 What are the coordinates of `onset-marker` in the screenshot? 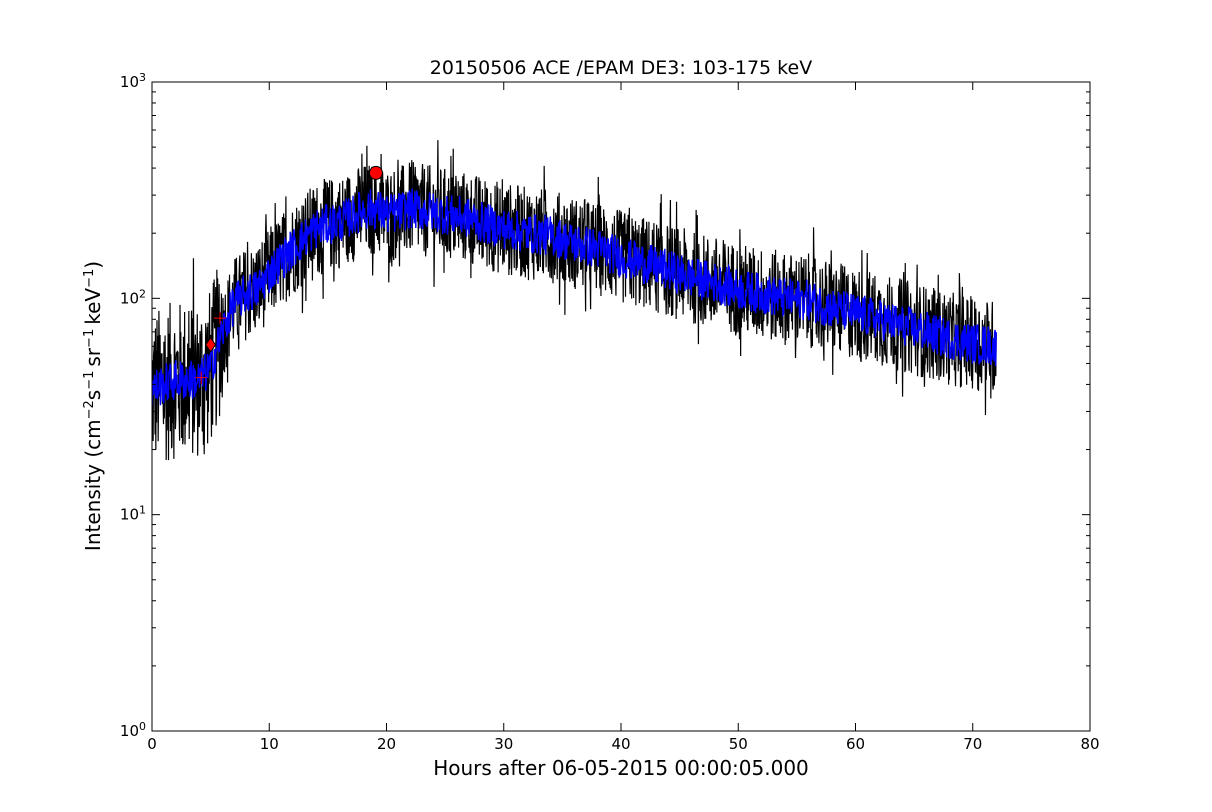 It's located at (211, 344).